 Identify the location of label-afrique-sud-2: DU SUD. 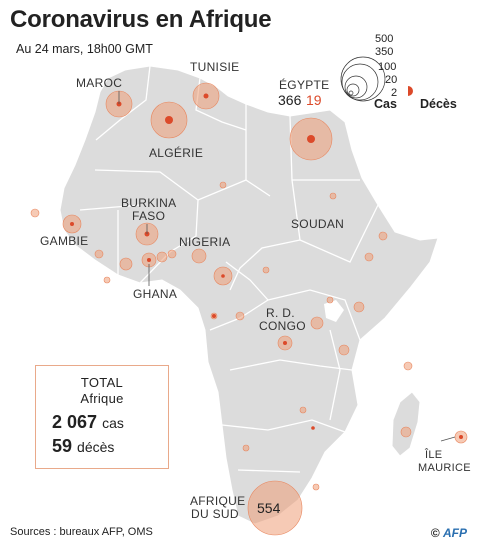
(215, 514).